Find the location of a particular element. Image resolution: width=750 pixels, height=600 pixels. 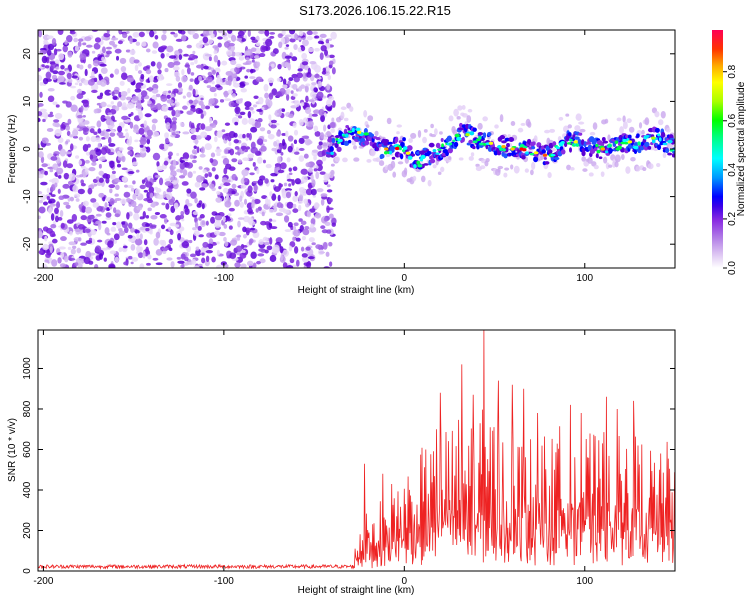

snr-y-tick-label: 800 is located at coordinates (27, 408).